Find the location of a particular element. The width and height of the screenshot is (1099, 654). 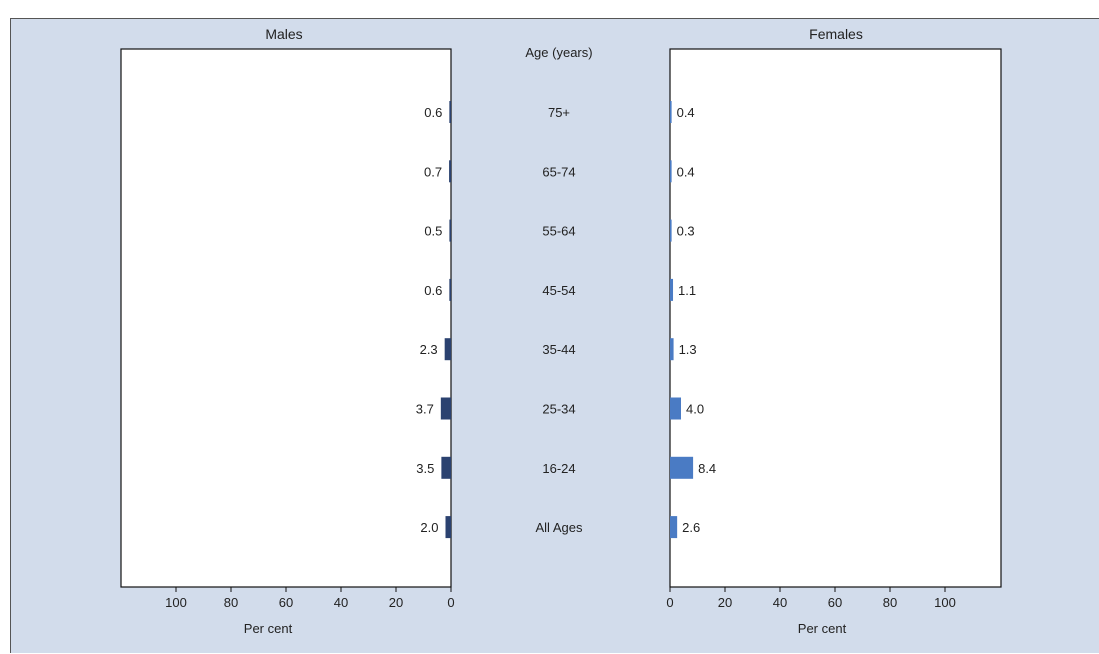

female-x-tick-label: 40 is located at coordinates (780, 602).